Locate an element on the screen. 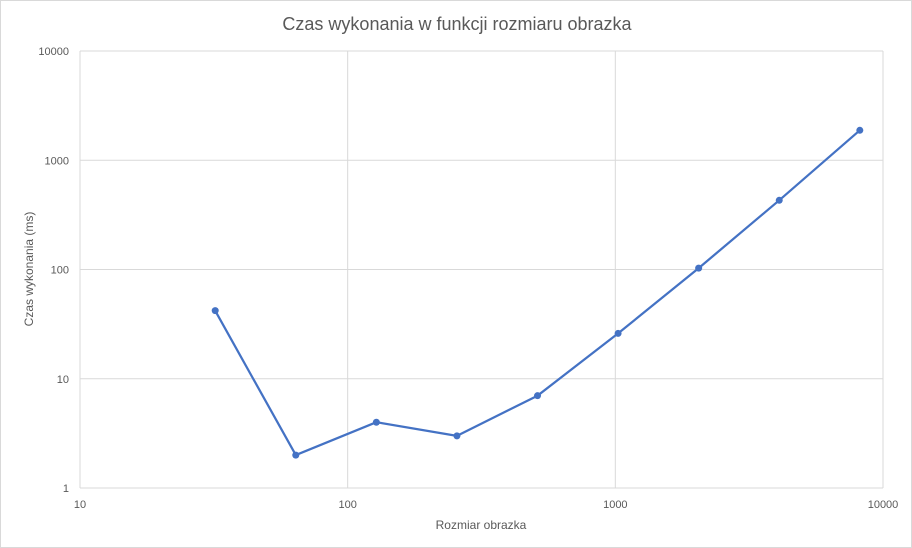 This screenshot has height=548, width=912. y-axis-ticks: 1 10 100 1000 10000 is located at coordinates (53, 270).